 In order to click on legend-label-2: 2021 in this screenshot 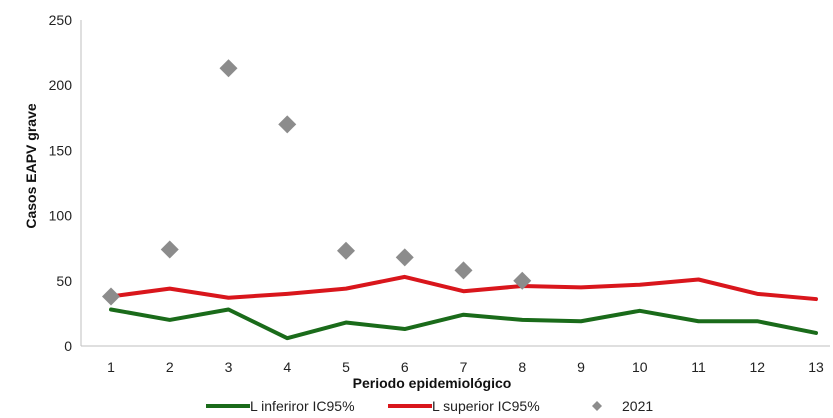, I will do `click(637, 406)`.